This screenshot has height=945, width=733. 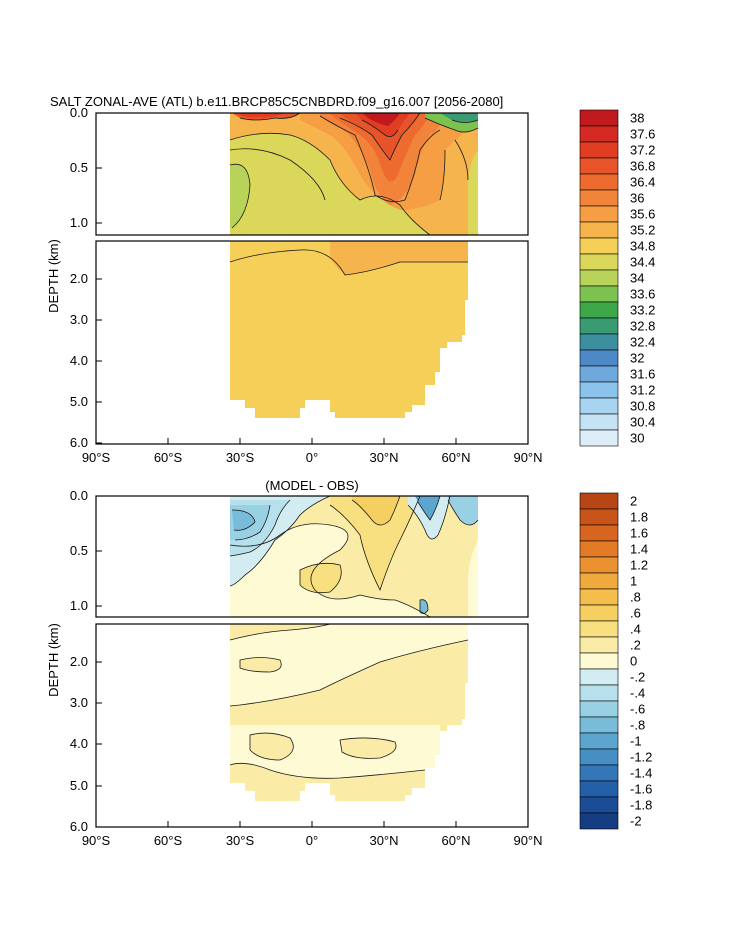 What do you see at coordinates (639, 549) in the screenshot?
I see `bottom-colorbar-label-3: 1.4` at bounding box center [639, 549].